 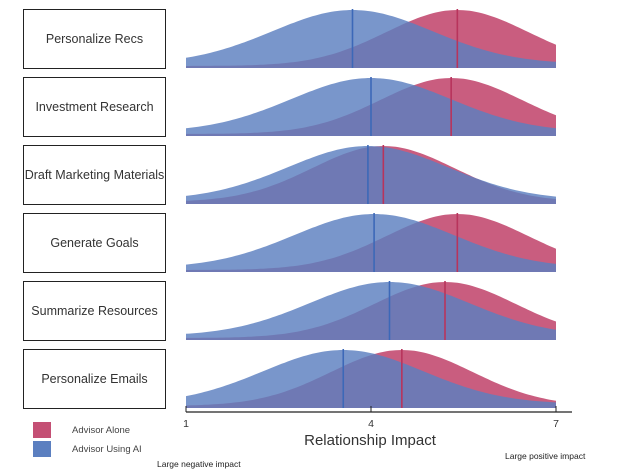 What do you see at coordinates (94, 107) in the screenshot?
I see `row-label-investment-research: Investment Research` at bounding box center [94, 107].